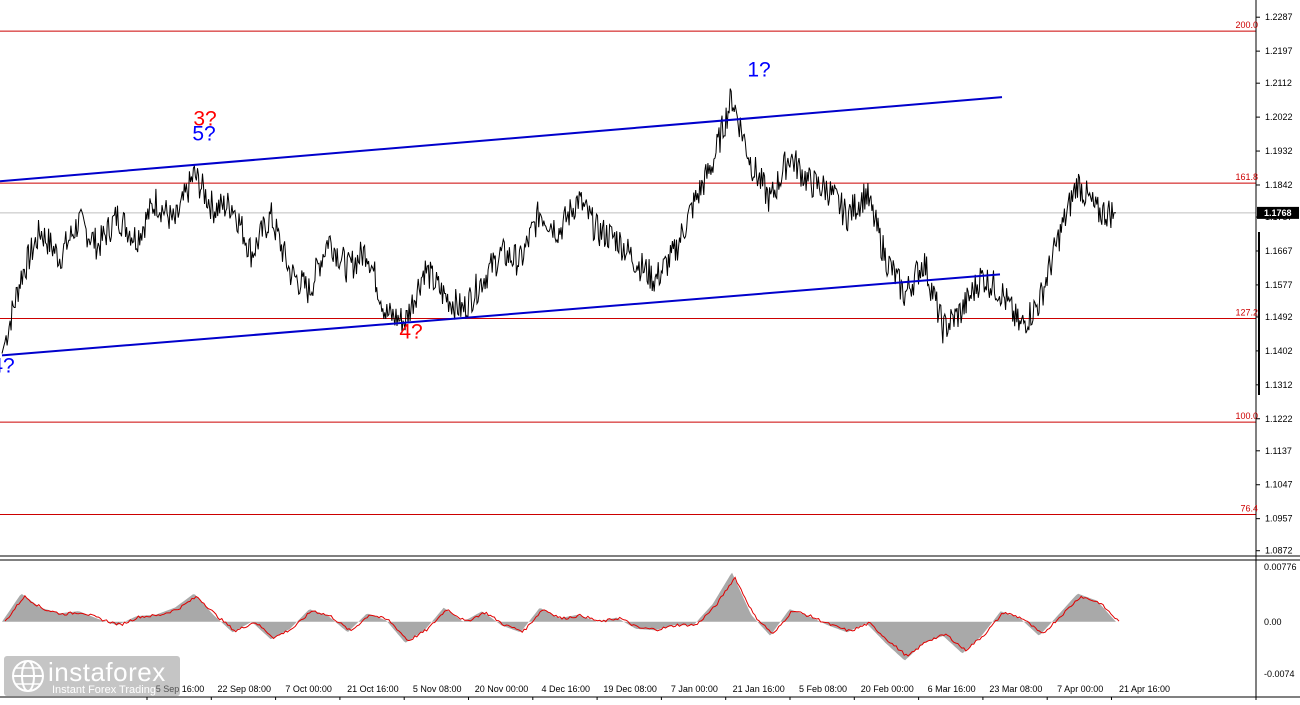 Image resolution: width=1300 pixels, height=705 pixels. Describe the element at coordinates (28, 676) in the screenshot. I see `globe-icon` at that location.